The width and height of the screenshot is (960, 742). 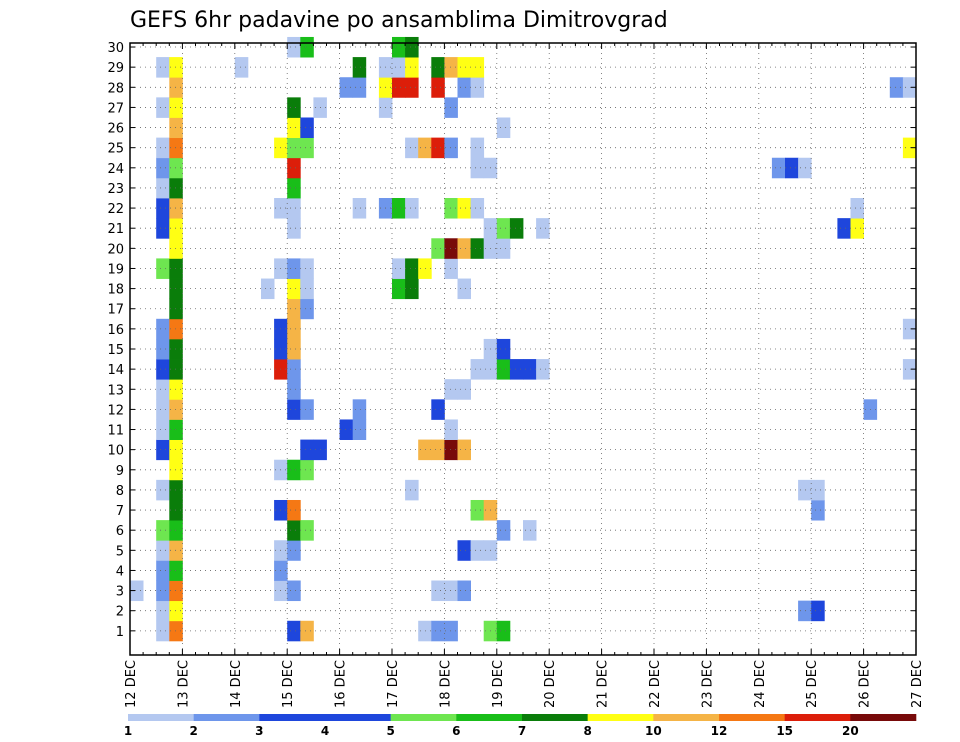 I want to click on heatmap-cell-m18-s12, so click(x=294, y=289).